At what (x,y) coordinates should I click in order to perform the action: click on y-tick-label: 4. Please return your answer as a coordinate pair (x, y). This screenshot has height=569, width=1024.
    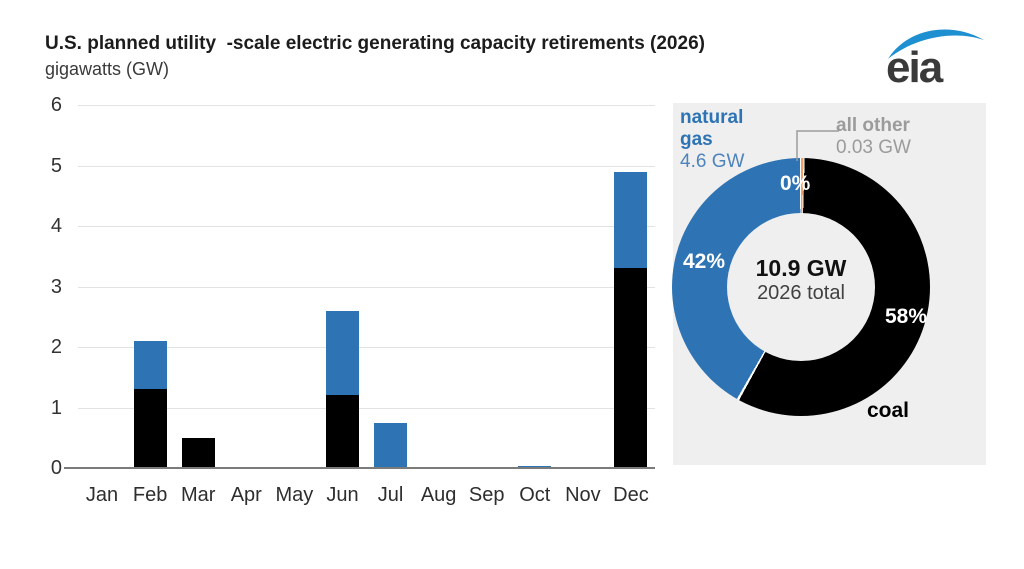
    Looking at the image, I should click on (56, 226).